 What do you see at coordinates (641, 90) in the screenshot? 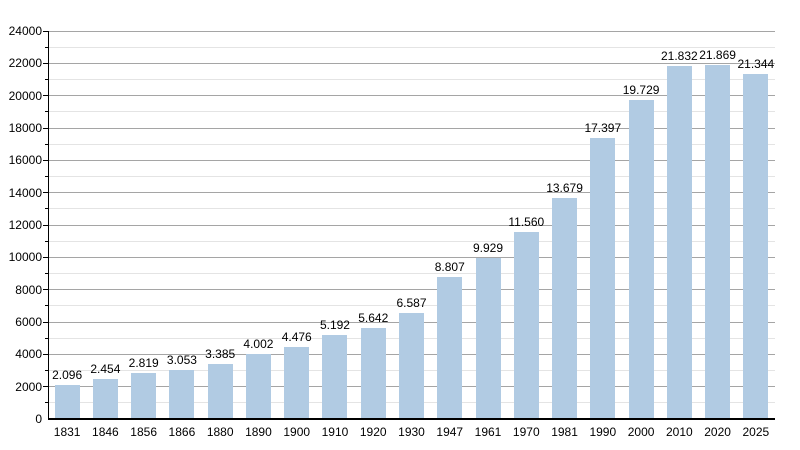
I see `bar-value-label: 19.729` at bounding box center [641, 90].